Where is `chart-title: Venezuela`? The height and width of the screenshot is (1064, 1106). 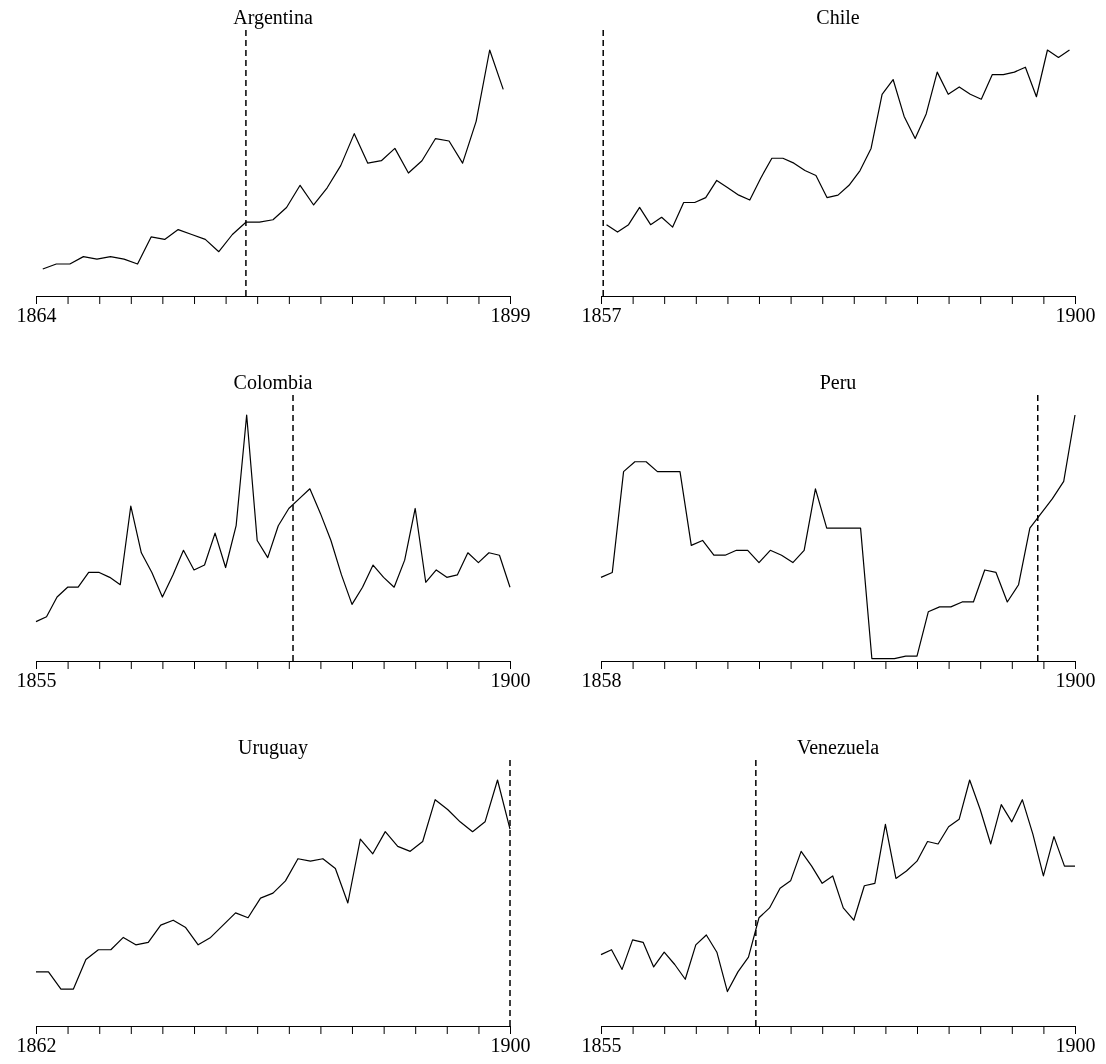 chart-title: Venezuela is located at coordinates (838, 747).